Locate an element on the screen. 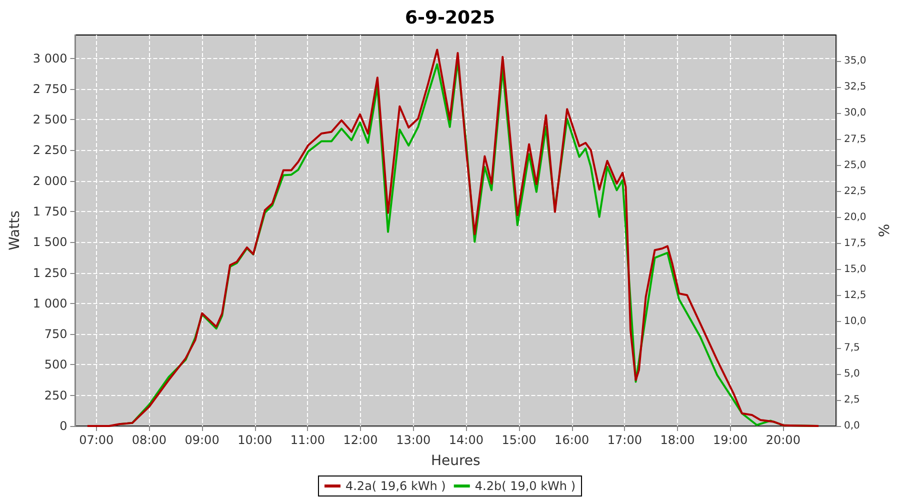 The image size is (900, 500). x-tick-label: 17:00 is located at coordinates (624, 440).